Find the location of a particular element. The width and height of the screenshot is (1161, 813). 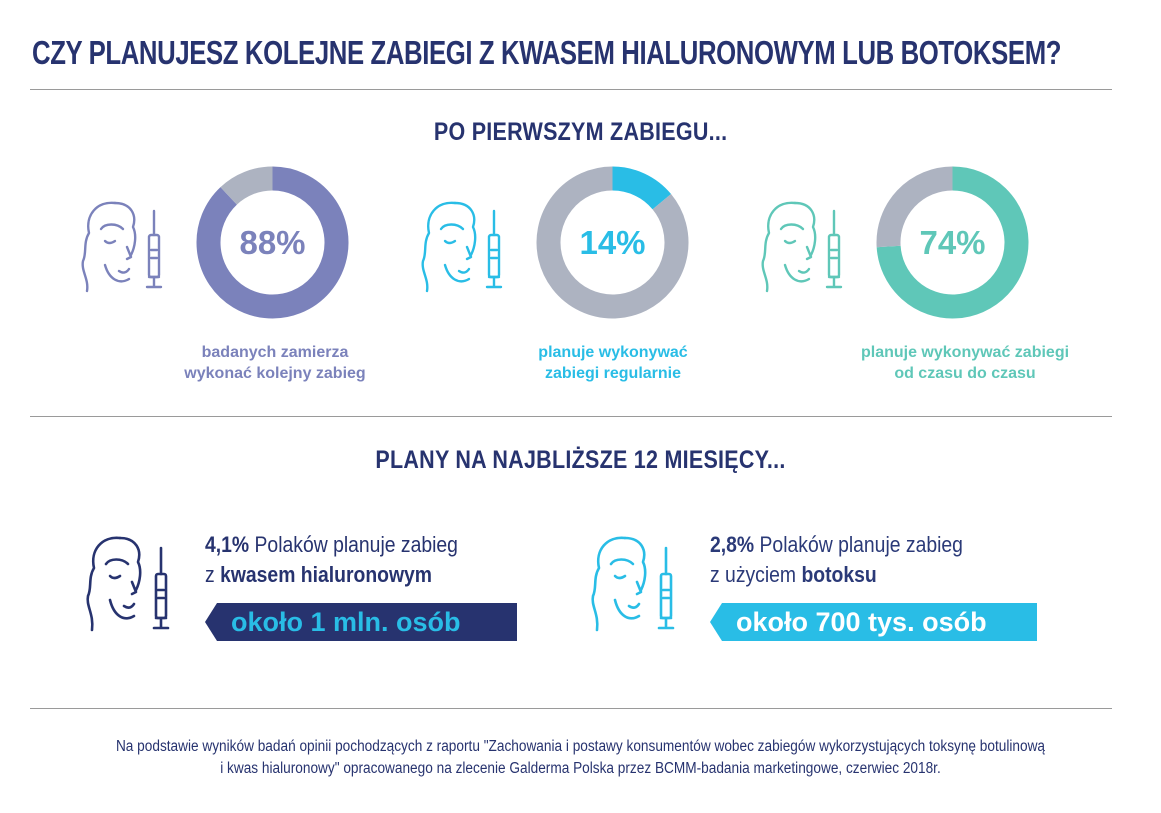

plan-1-line1: Polaków planuje zabieg is located at coordinates (353, 544).